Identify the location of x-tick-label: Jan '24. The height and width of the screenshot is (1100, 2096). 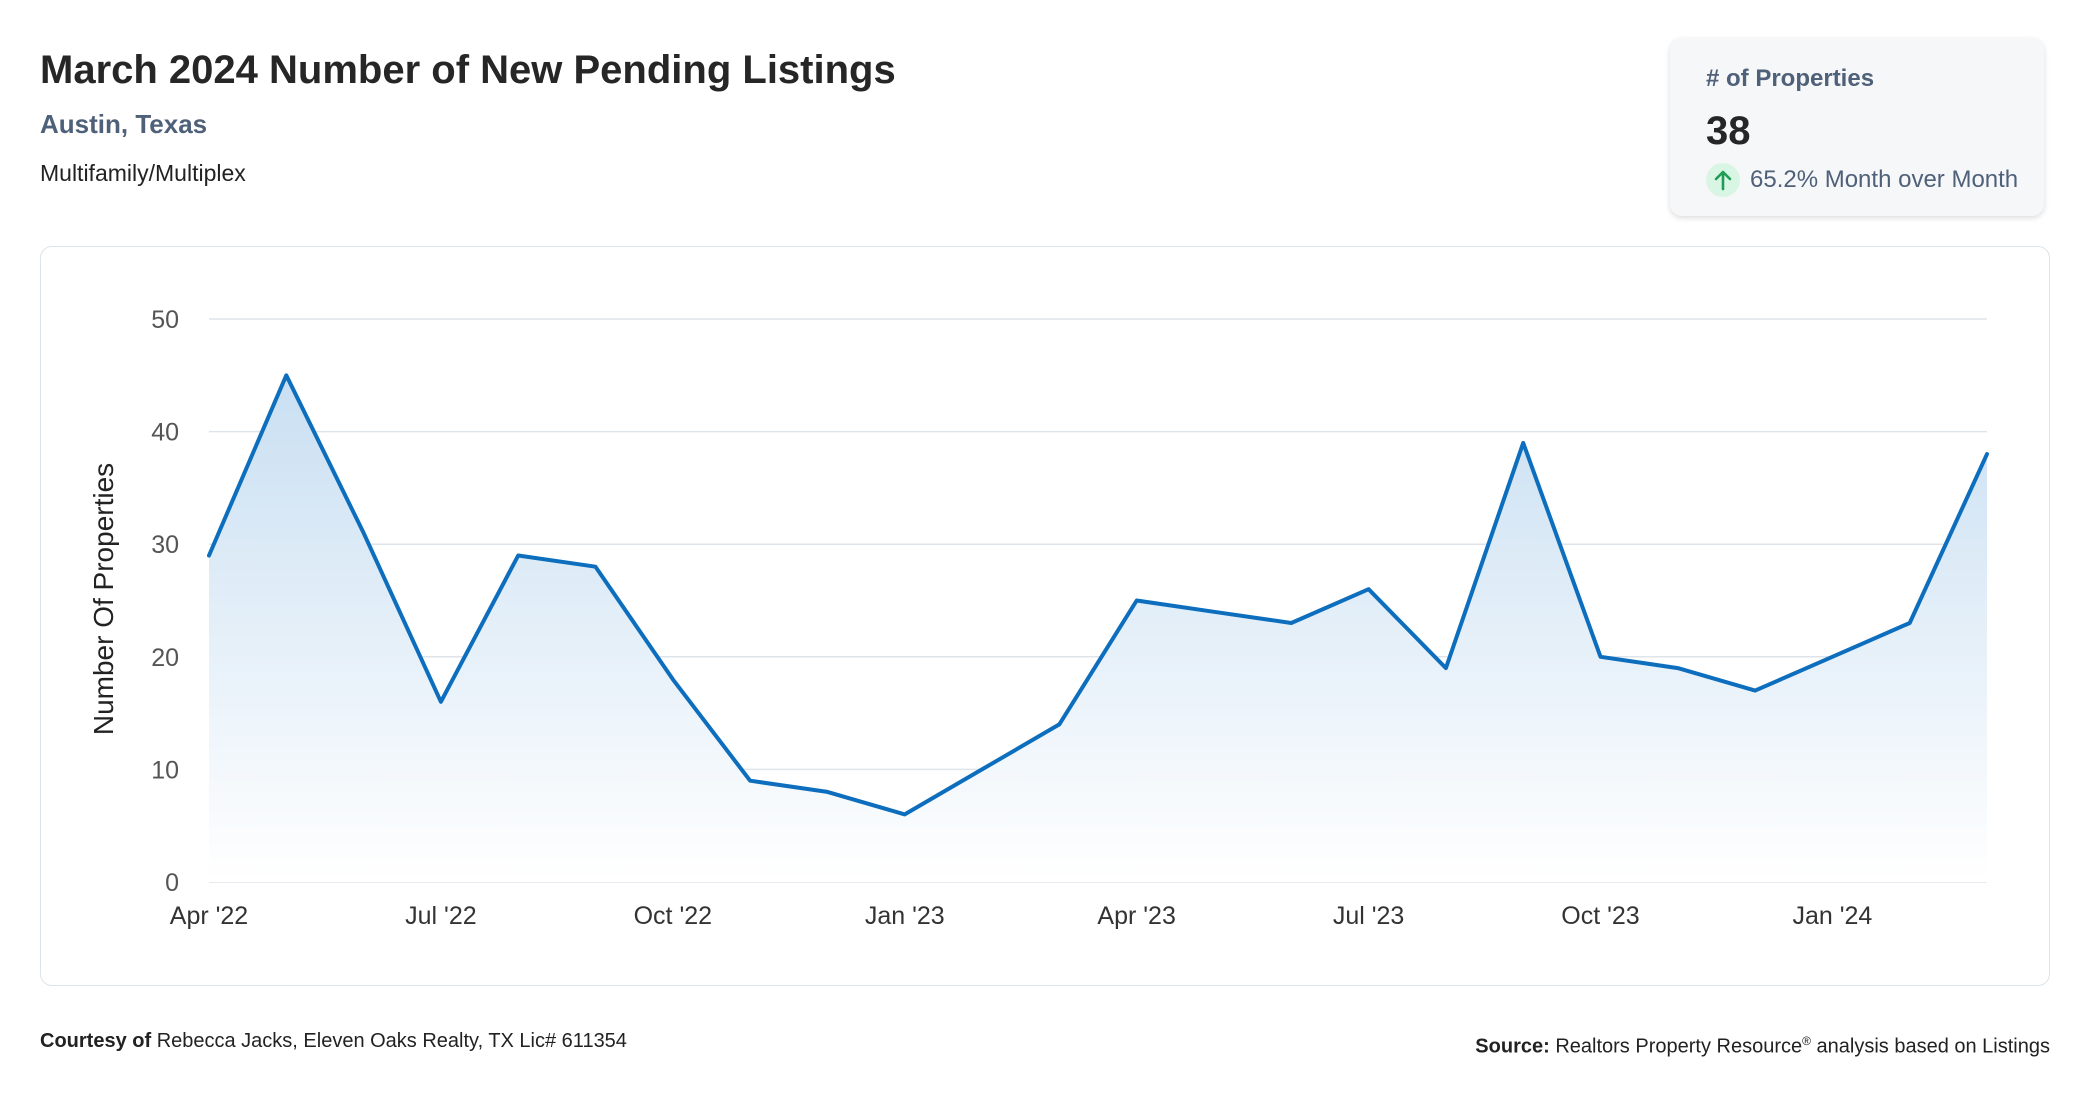
(1832, 916).